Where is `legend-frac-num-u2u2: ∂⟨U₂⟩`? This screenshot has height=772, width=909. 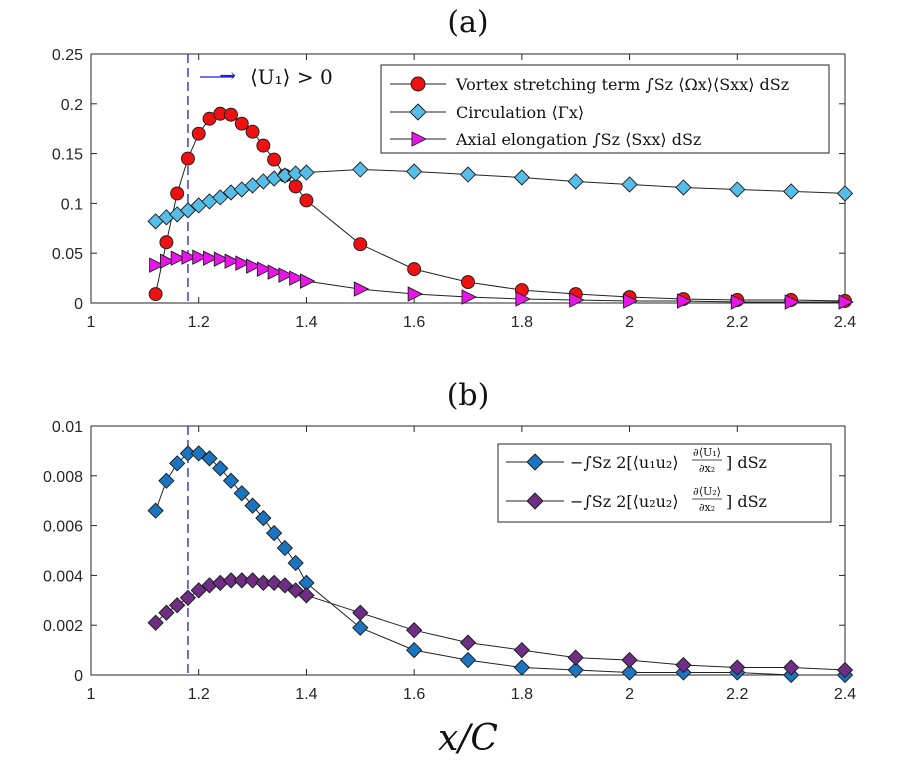
legend-frac-num-u2u2: ∂⟨U₂⟩ is located at coordinates (707, 491).